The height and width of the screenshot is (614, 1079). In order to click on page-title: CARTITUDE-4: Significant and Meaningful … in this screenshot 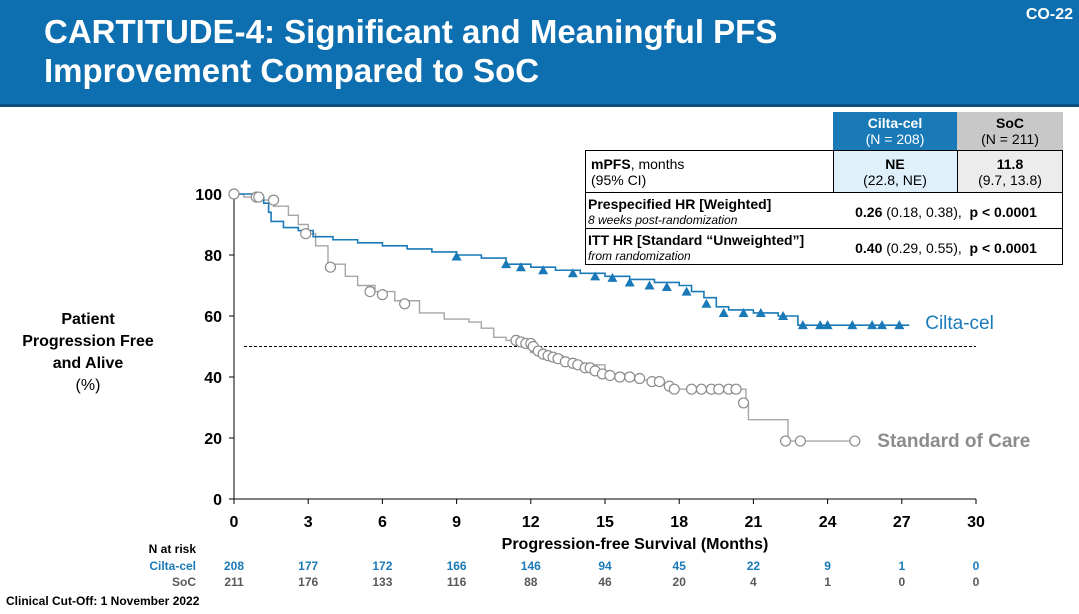, I will do `click(524, 51)`.